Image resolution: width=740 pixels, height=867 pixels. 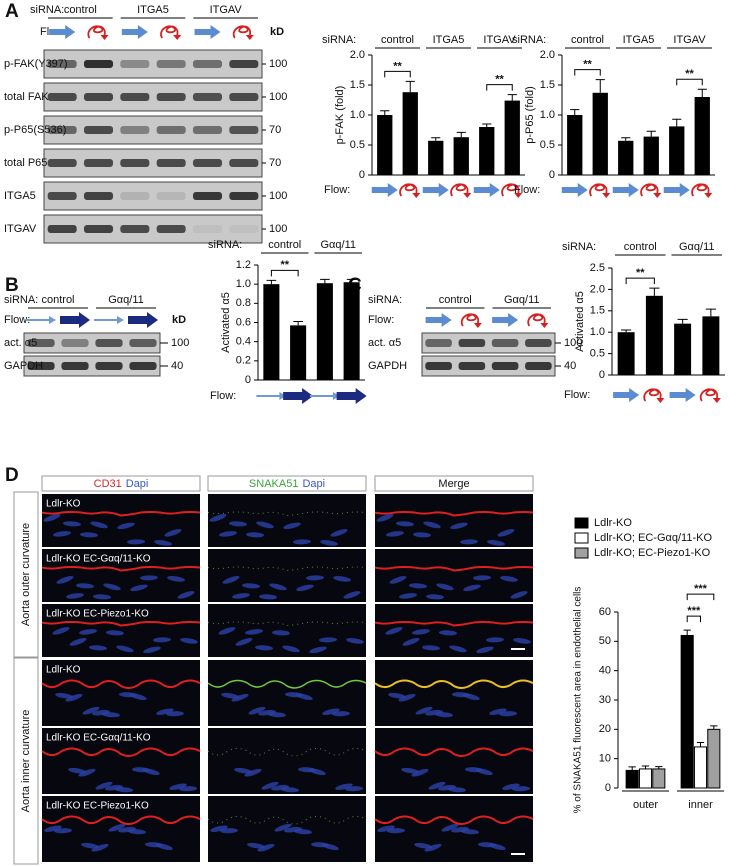 I want to click on legend-swatch, so click(x=581, y=538).